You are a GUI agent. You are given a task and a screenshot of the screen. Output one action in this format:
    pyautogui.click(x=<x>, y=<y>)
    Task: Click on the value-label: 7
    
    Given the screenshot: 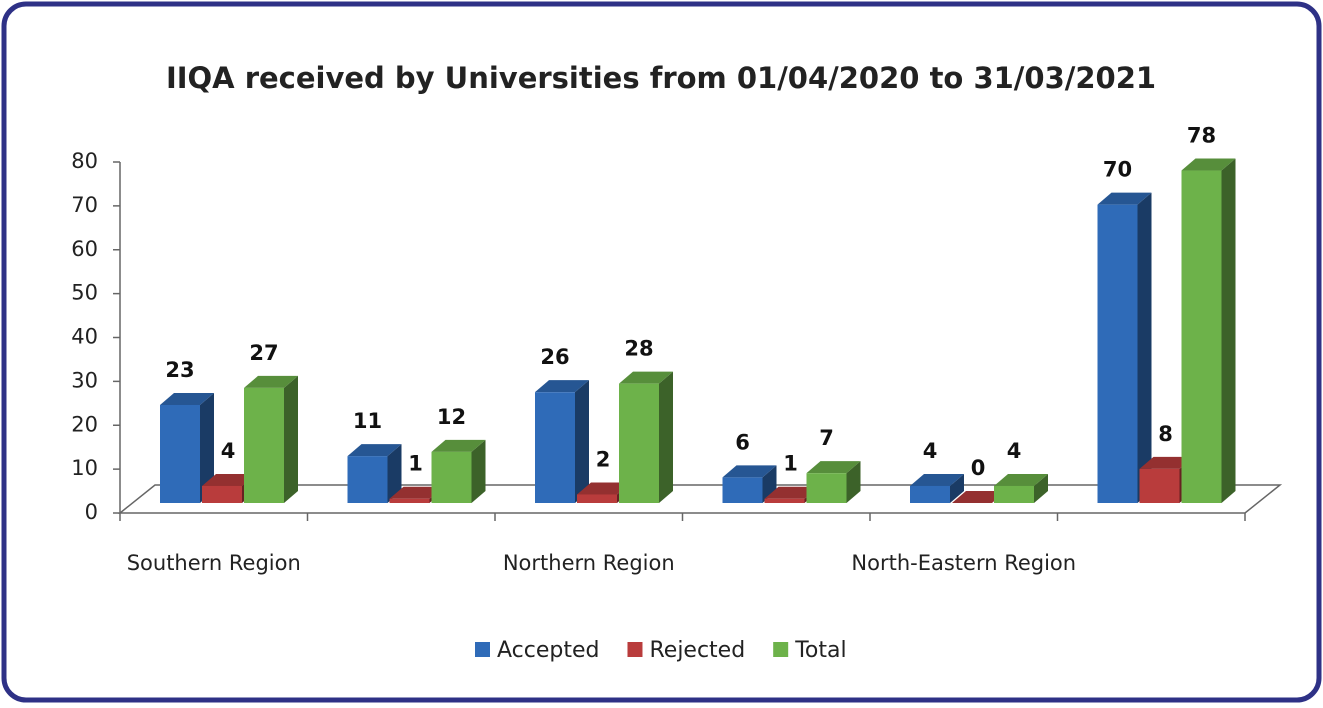 What is the action you would take?
    pyautogui.click(x=826, y=438)
    